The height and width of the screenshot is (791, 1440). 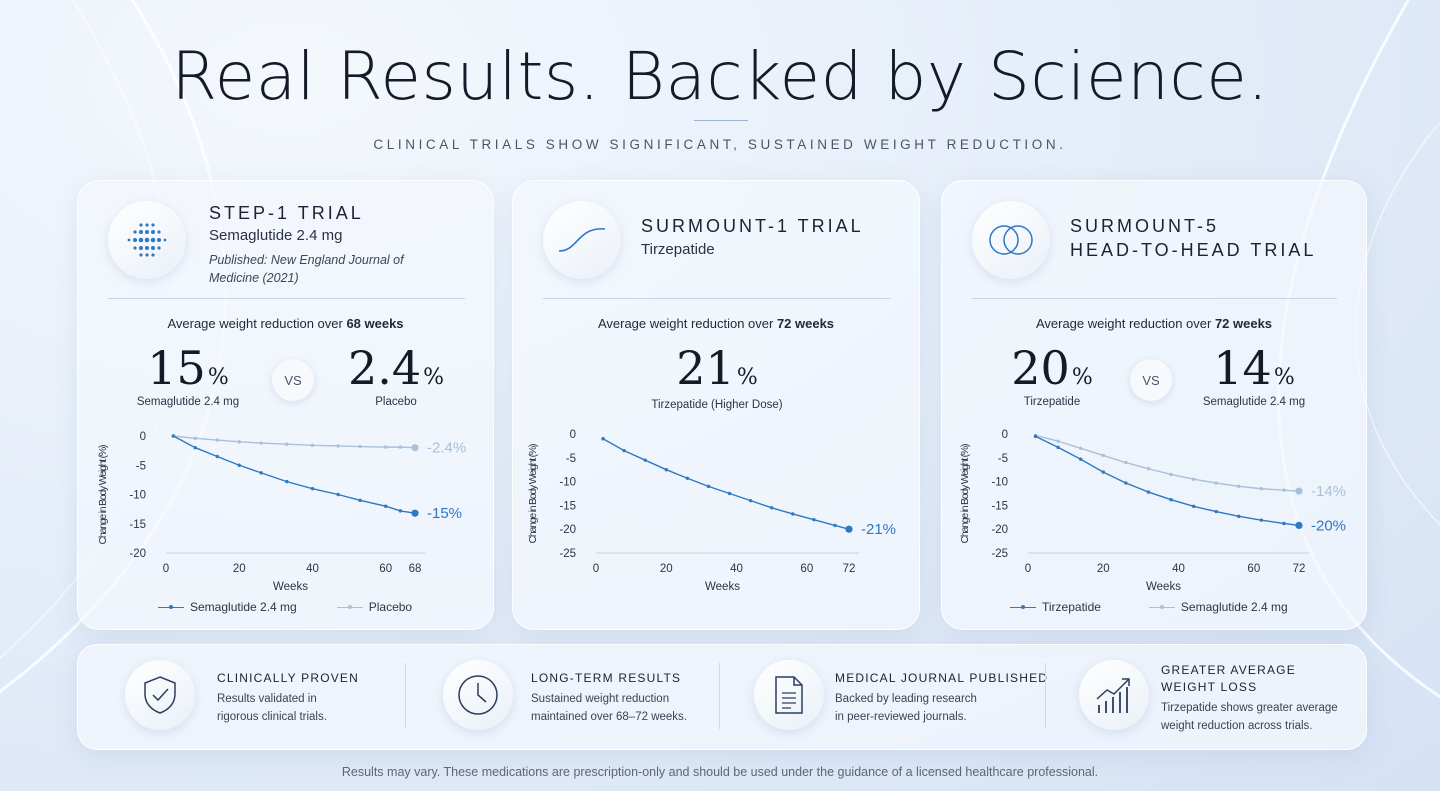 I want to click on series-end-label: -21%, so click(x=878, y=529).